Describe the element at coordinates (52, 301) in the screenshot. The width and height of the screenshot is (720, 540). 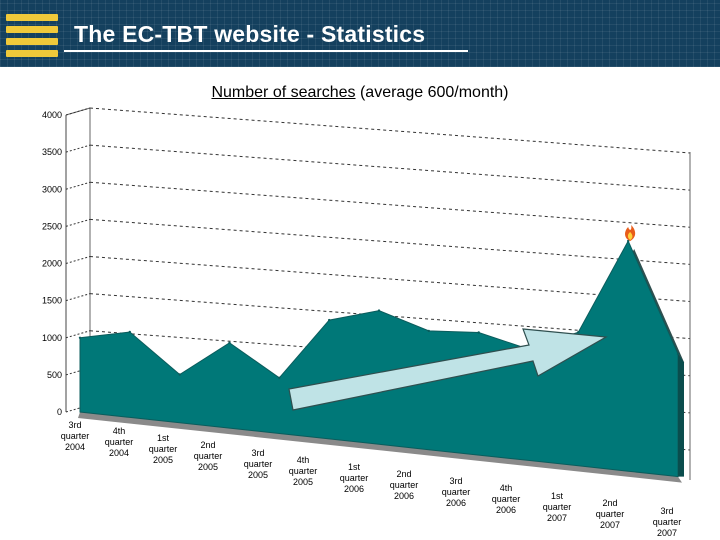
I see `y-tick-label: 1500` at that location.